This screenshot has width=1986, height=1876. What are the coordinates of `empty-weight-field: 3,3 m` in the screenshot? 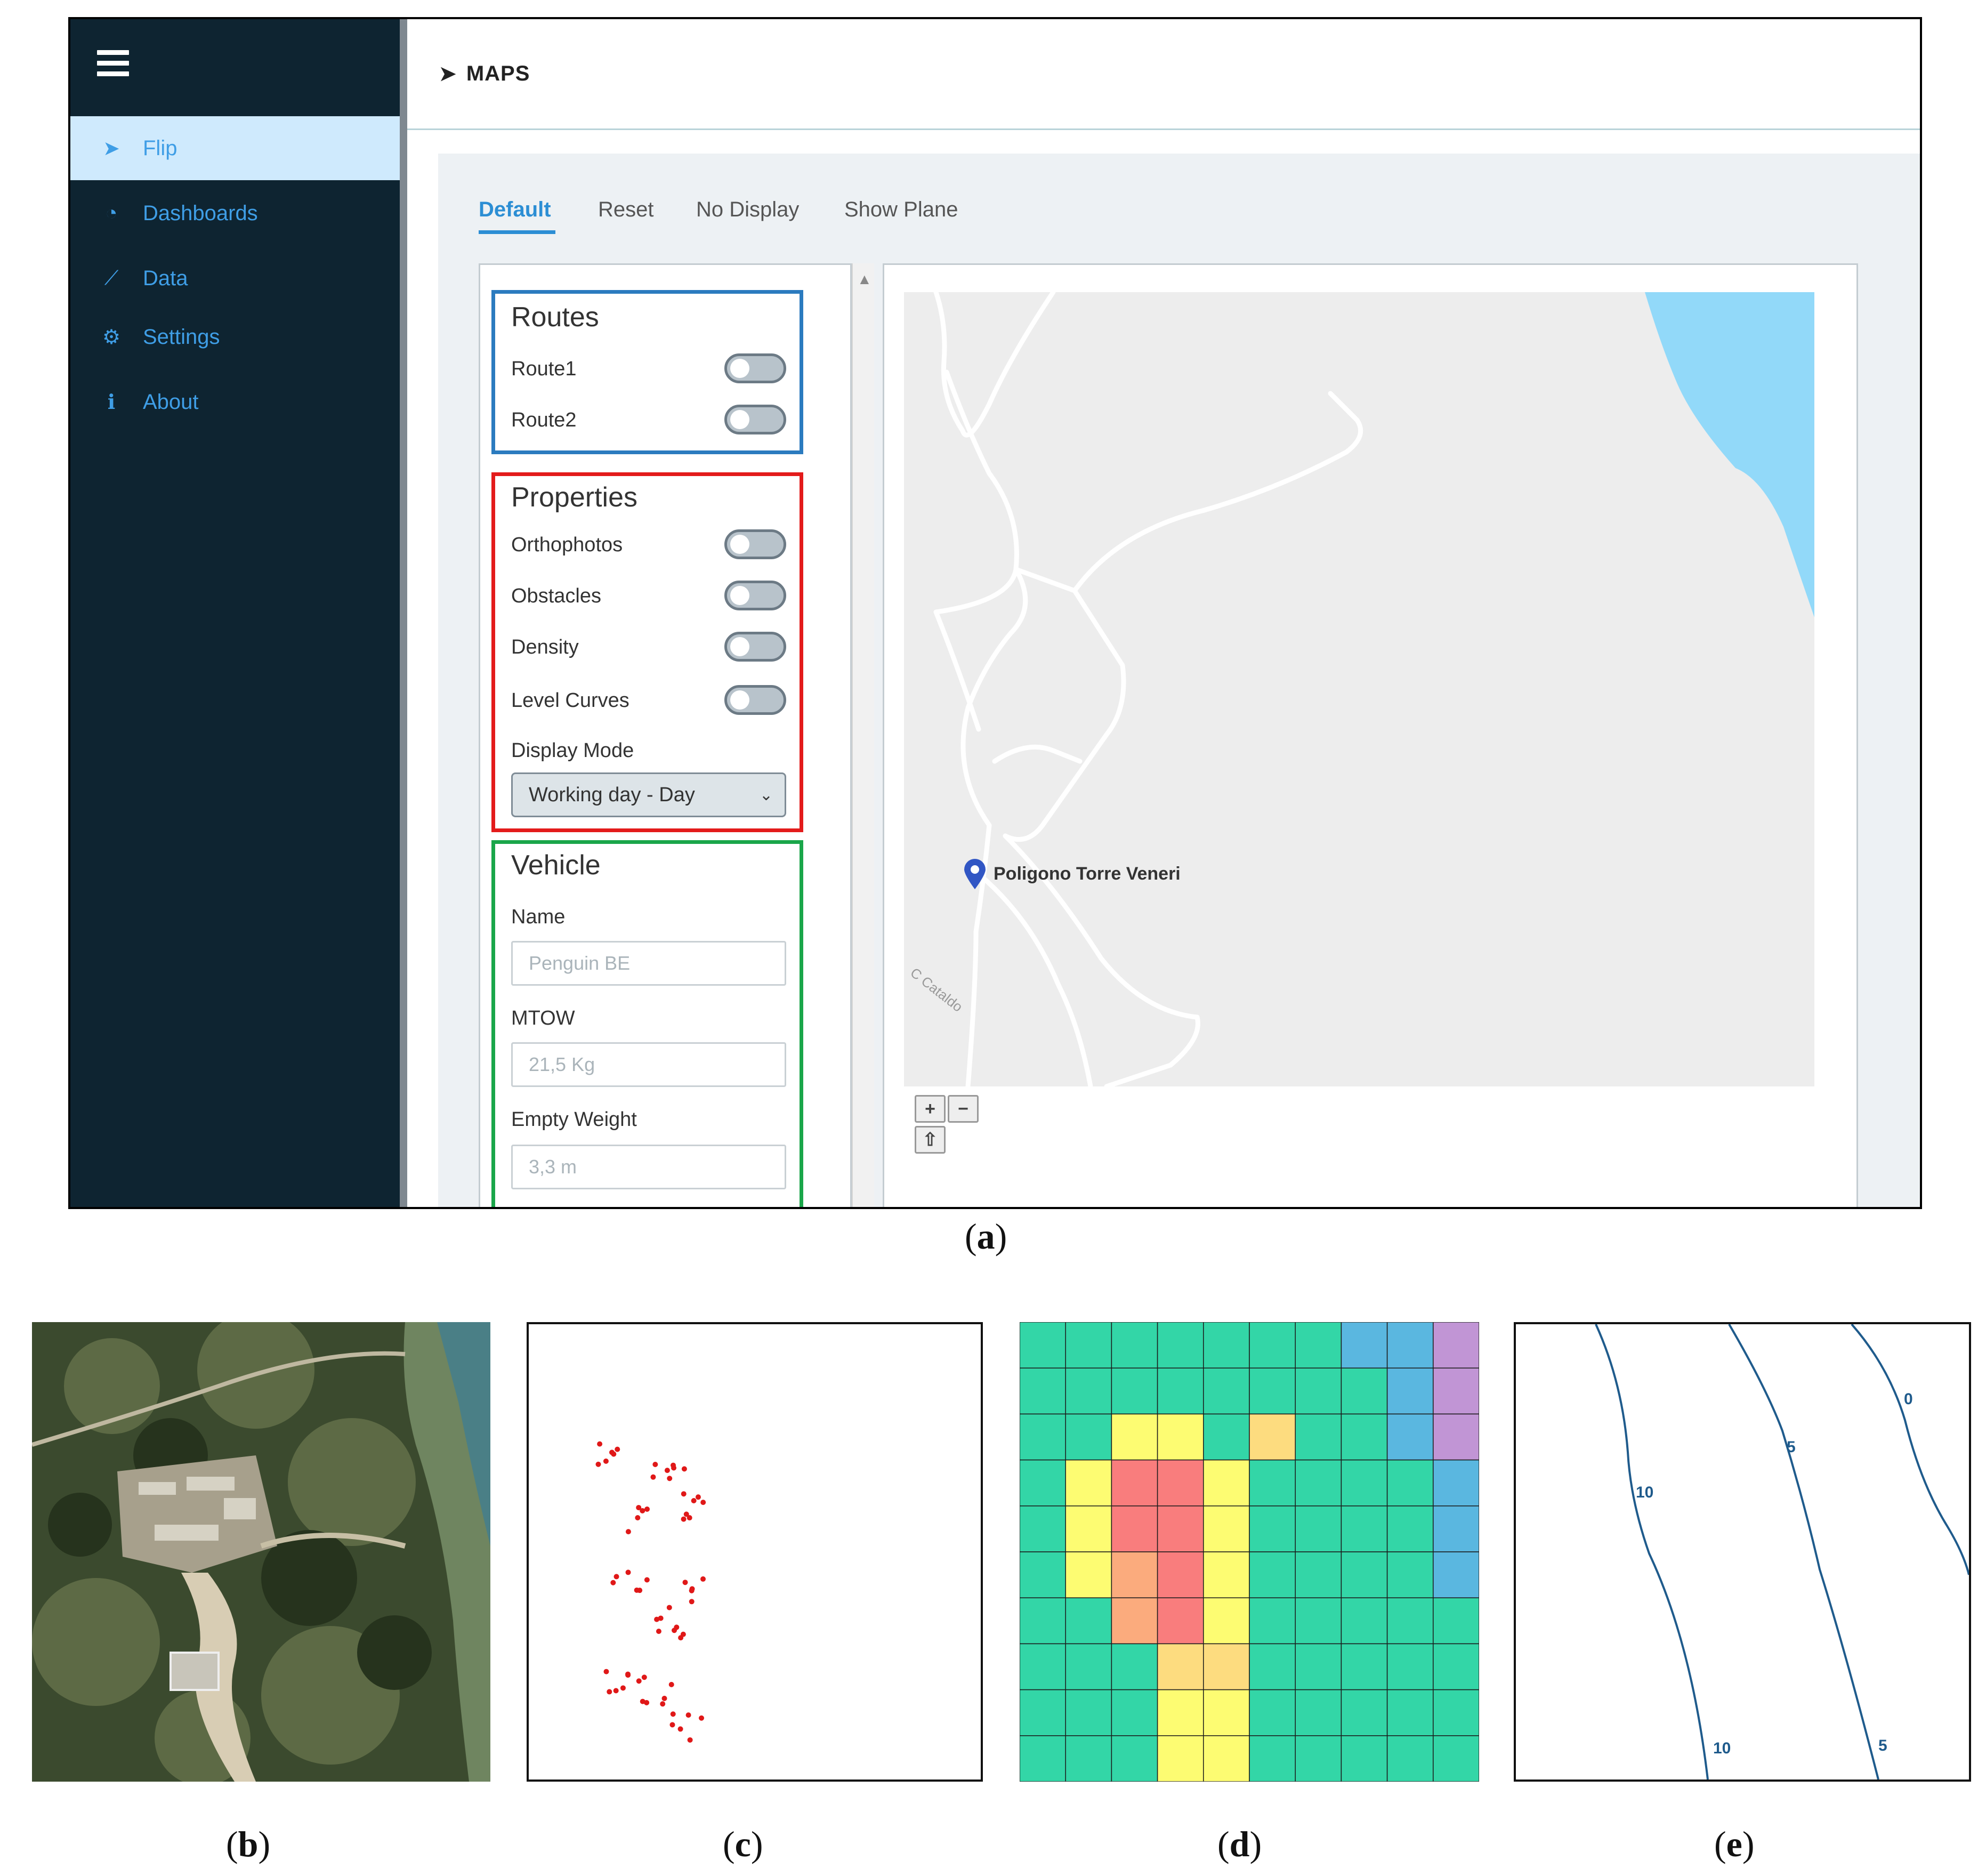 It's located at (648, 1167).